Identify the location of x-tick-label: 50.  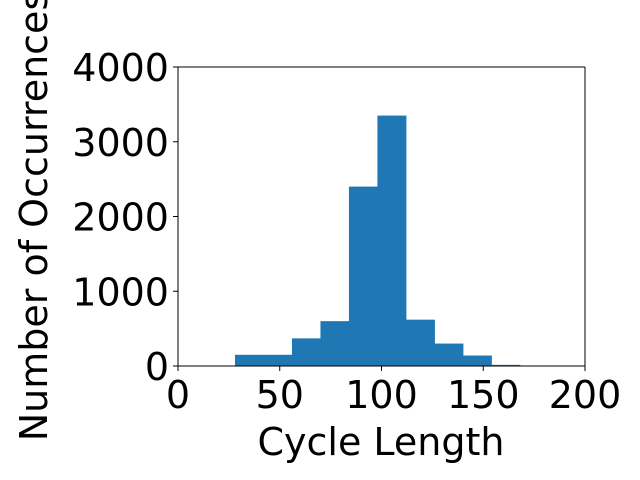
(280, 395).